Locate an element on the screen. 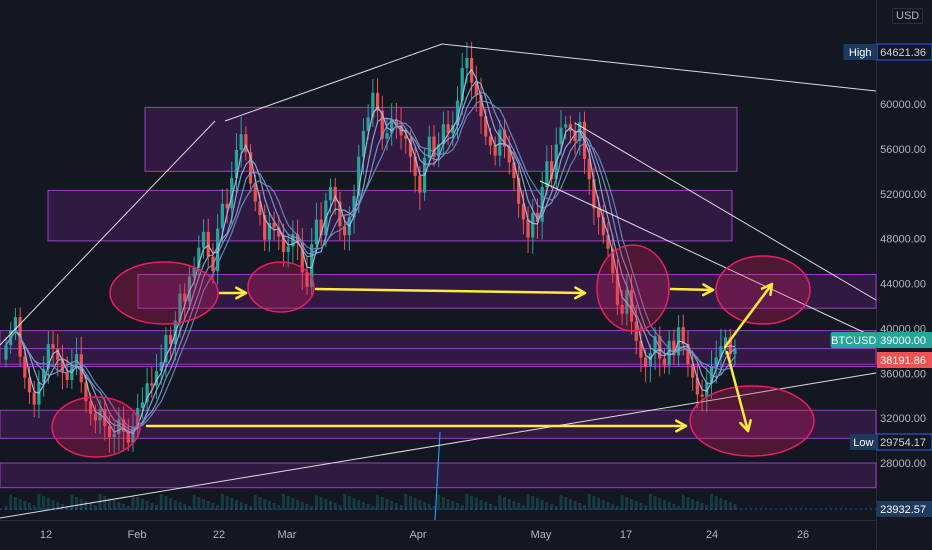 The height and width of the screenshot is (550, 932). last-close-label: 38191.86 is located at coordinates (904, 360).